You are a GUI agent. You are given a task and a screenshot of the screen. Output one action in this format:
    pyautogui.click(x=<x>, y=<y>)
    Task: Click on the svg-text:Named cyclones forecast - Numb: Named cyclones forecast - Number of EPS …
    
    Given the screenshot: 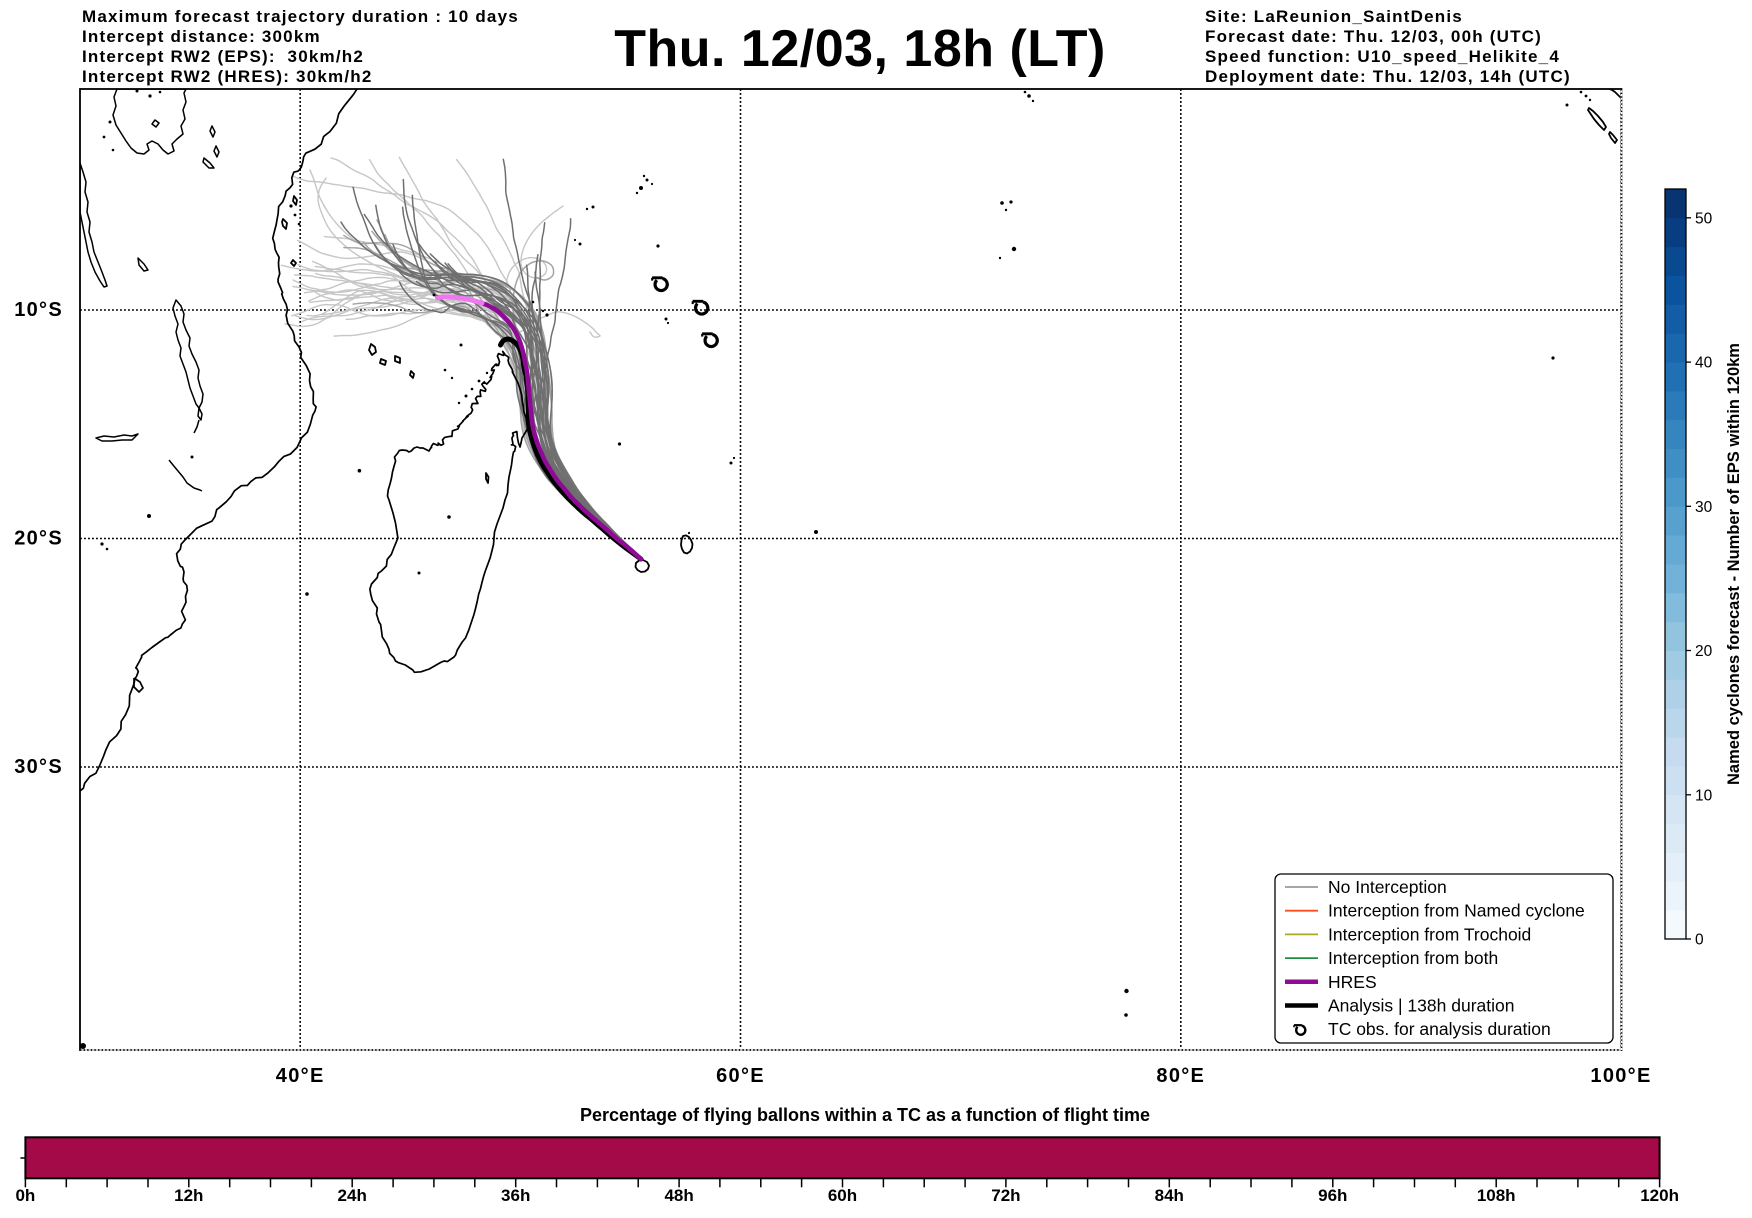 What is the action you would take?
    pyautogui.click(x=1734, y=564)
    